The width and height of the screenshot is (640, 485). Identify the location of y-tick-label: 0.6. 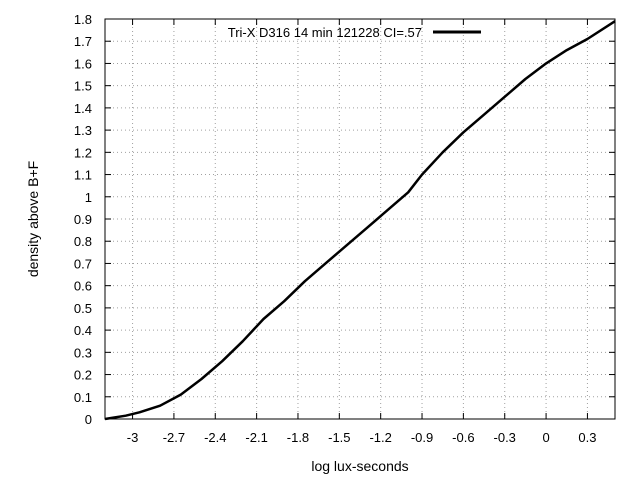
(83, 286).